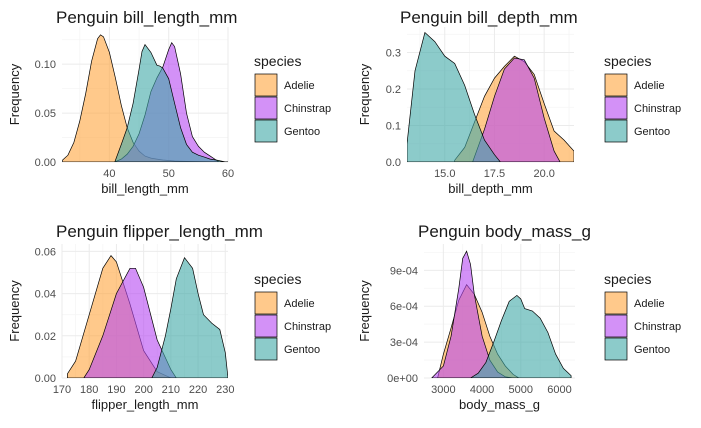 The width and height of the screenshot is (701, 428). I want to click on y-tick-label: 0.1, so click(393, 127).